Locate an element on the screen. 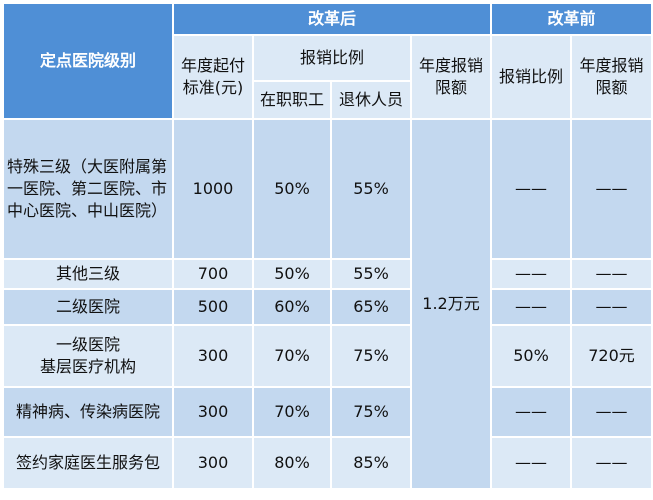  row-before-ratio: 50% is located at coordinates (531, 356).